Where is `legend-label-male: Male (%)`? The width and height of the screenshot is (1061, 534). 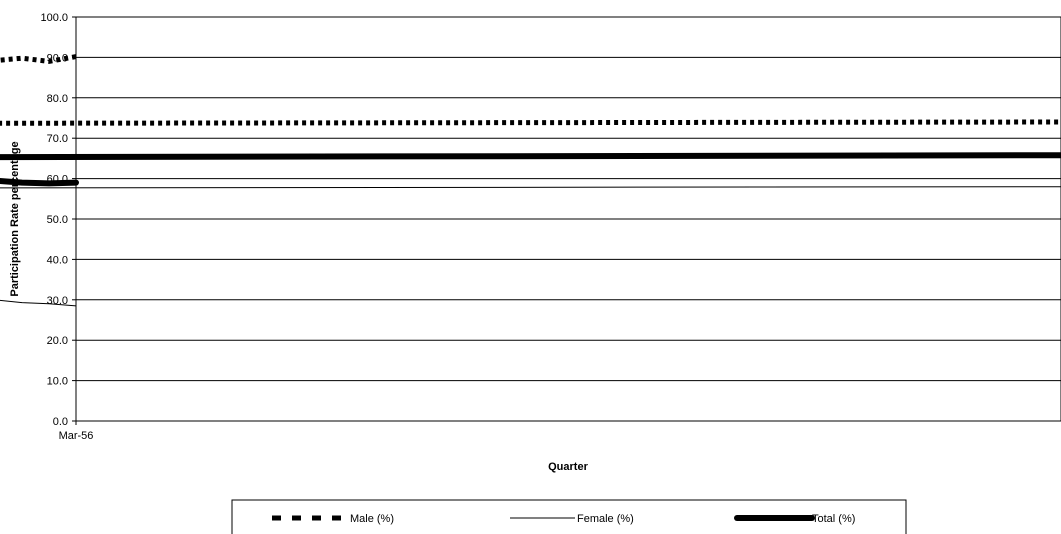 legend-label-male: Male (%) is located at coordinates (372, 519).